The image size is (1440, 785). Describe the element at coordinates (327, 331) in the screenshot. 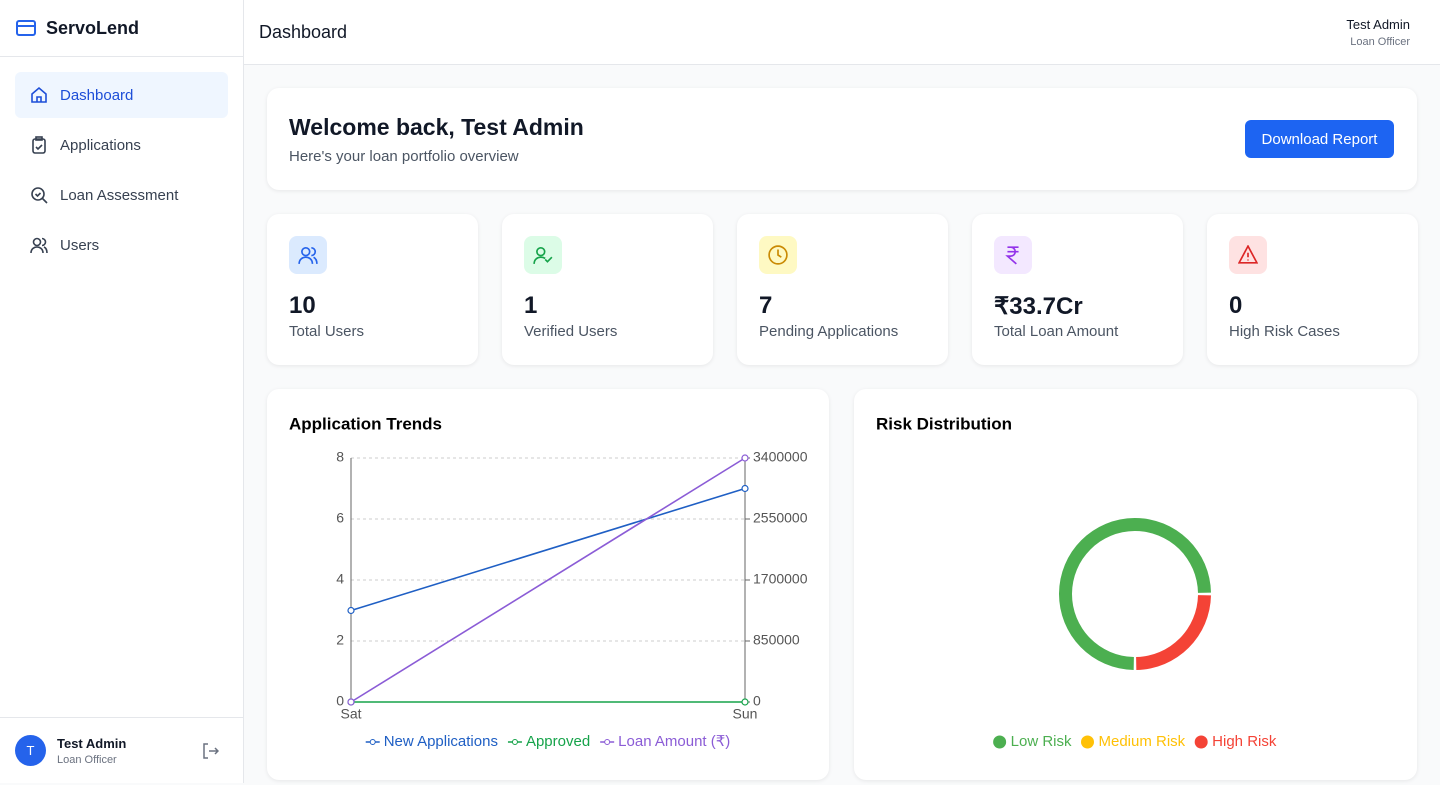

I see `stat-label: Total Users` at that location.